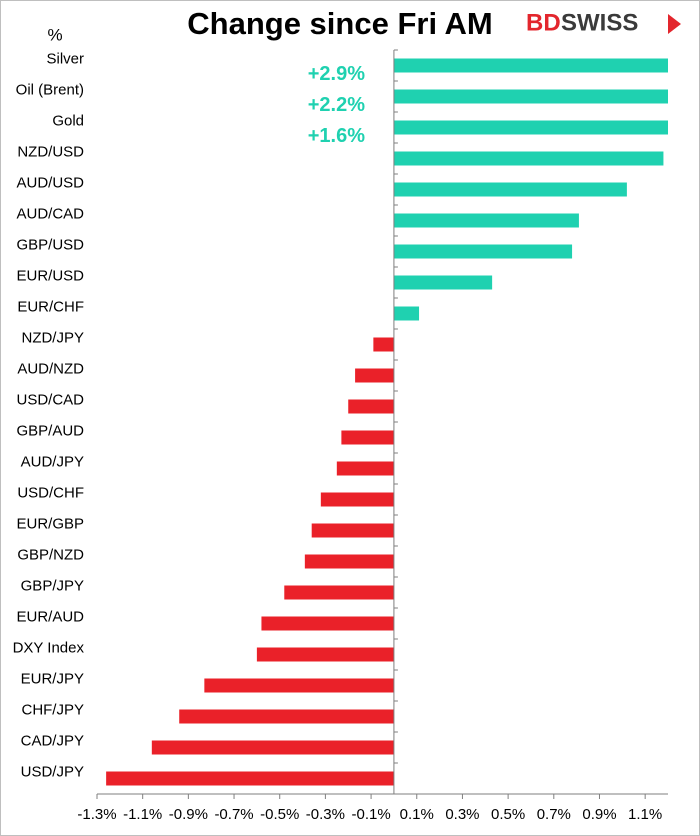 The height and width of the screenshot is (836, 700). I want to click on y-tick-label: USD/JPY, so click(52, 771).